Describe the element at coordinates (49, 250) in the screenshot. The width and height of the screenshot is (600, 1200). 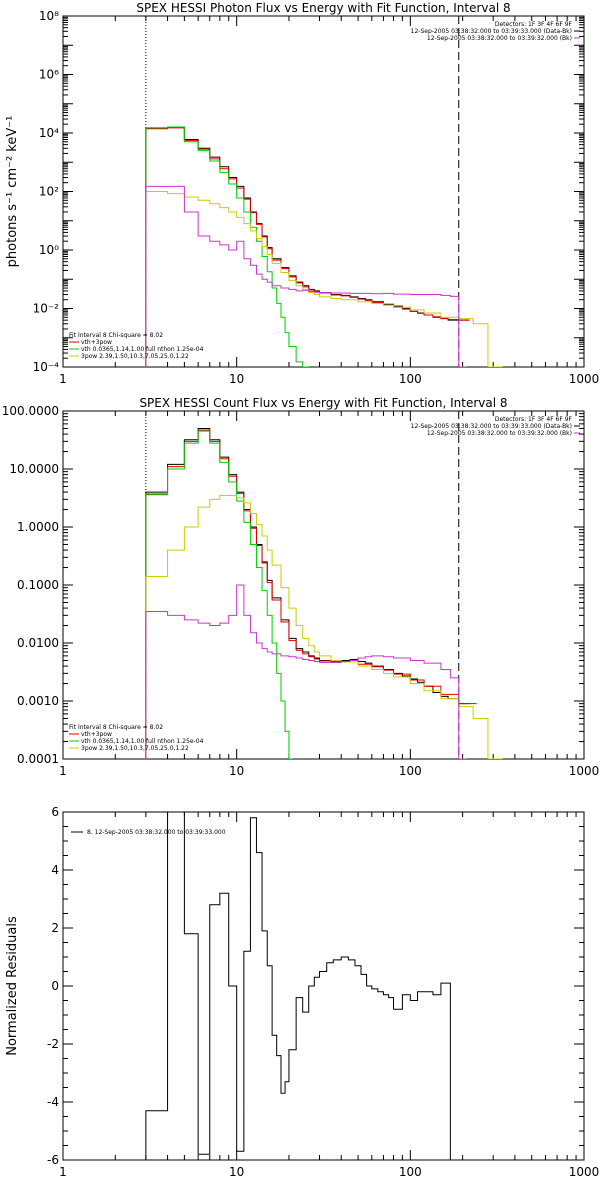
I see `y-tick-label: 10⁰` at that location.